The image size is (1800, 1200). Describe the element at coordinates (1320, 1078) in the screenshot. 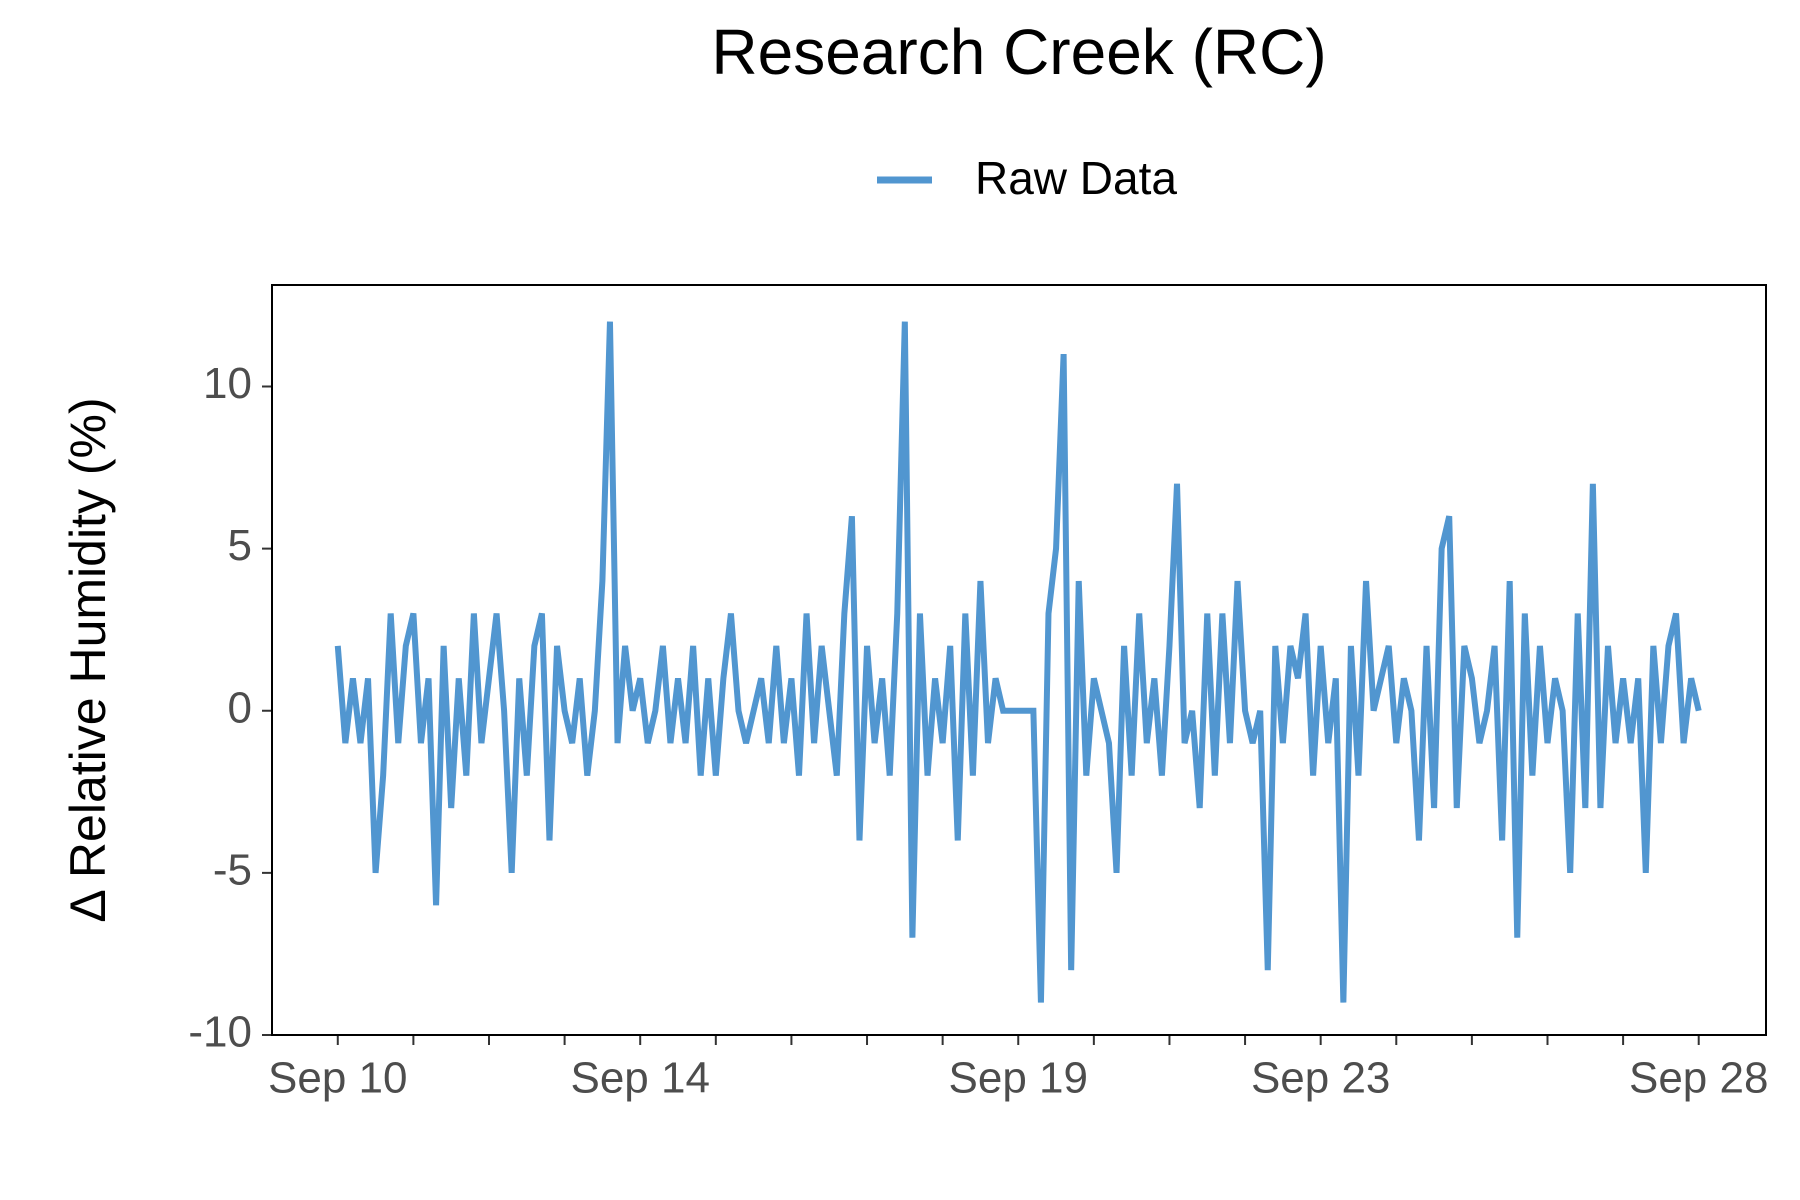

I see `x-tick-label: Sep 23` at that location.